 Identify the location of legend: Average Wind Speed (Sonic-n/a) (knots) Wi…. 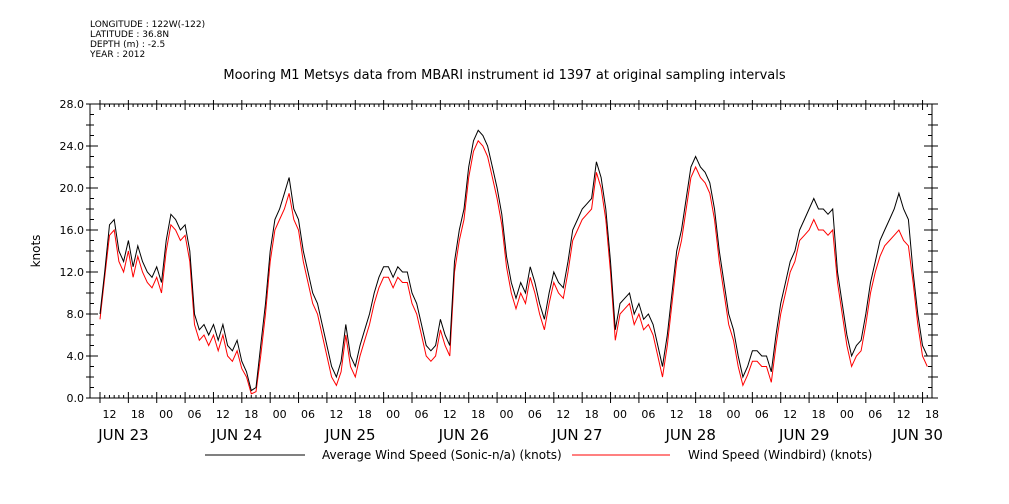
(538, 455).